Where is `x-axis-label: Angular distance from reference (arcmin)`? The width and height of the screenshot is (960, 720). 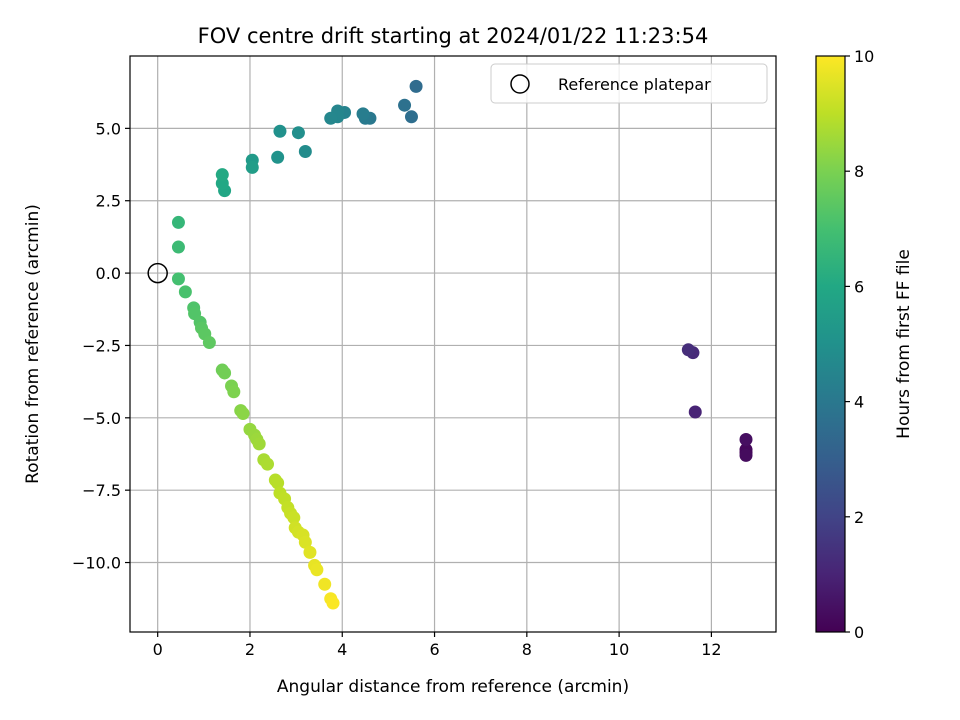
x-axis-label: Angular distance from reference (arcmin) is located at coordinates (453, 687).